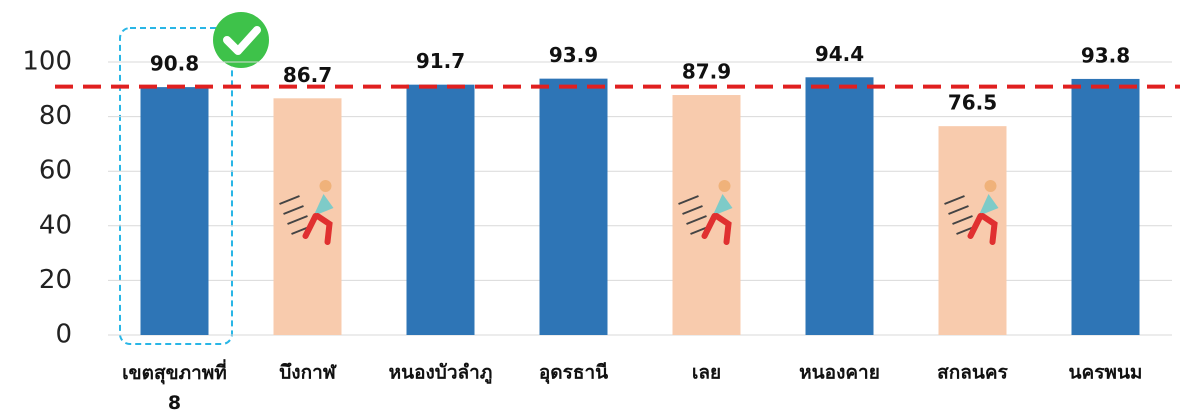 The image size is (1185, 419). What do you see at coordinates (972, 103) in the screenshot?
I see `value-label: 76.5` at bounding box center [972, 103].